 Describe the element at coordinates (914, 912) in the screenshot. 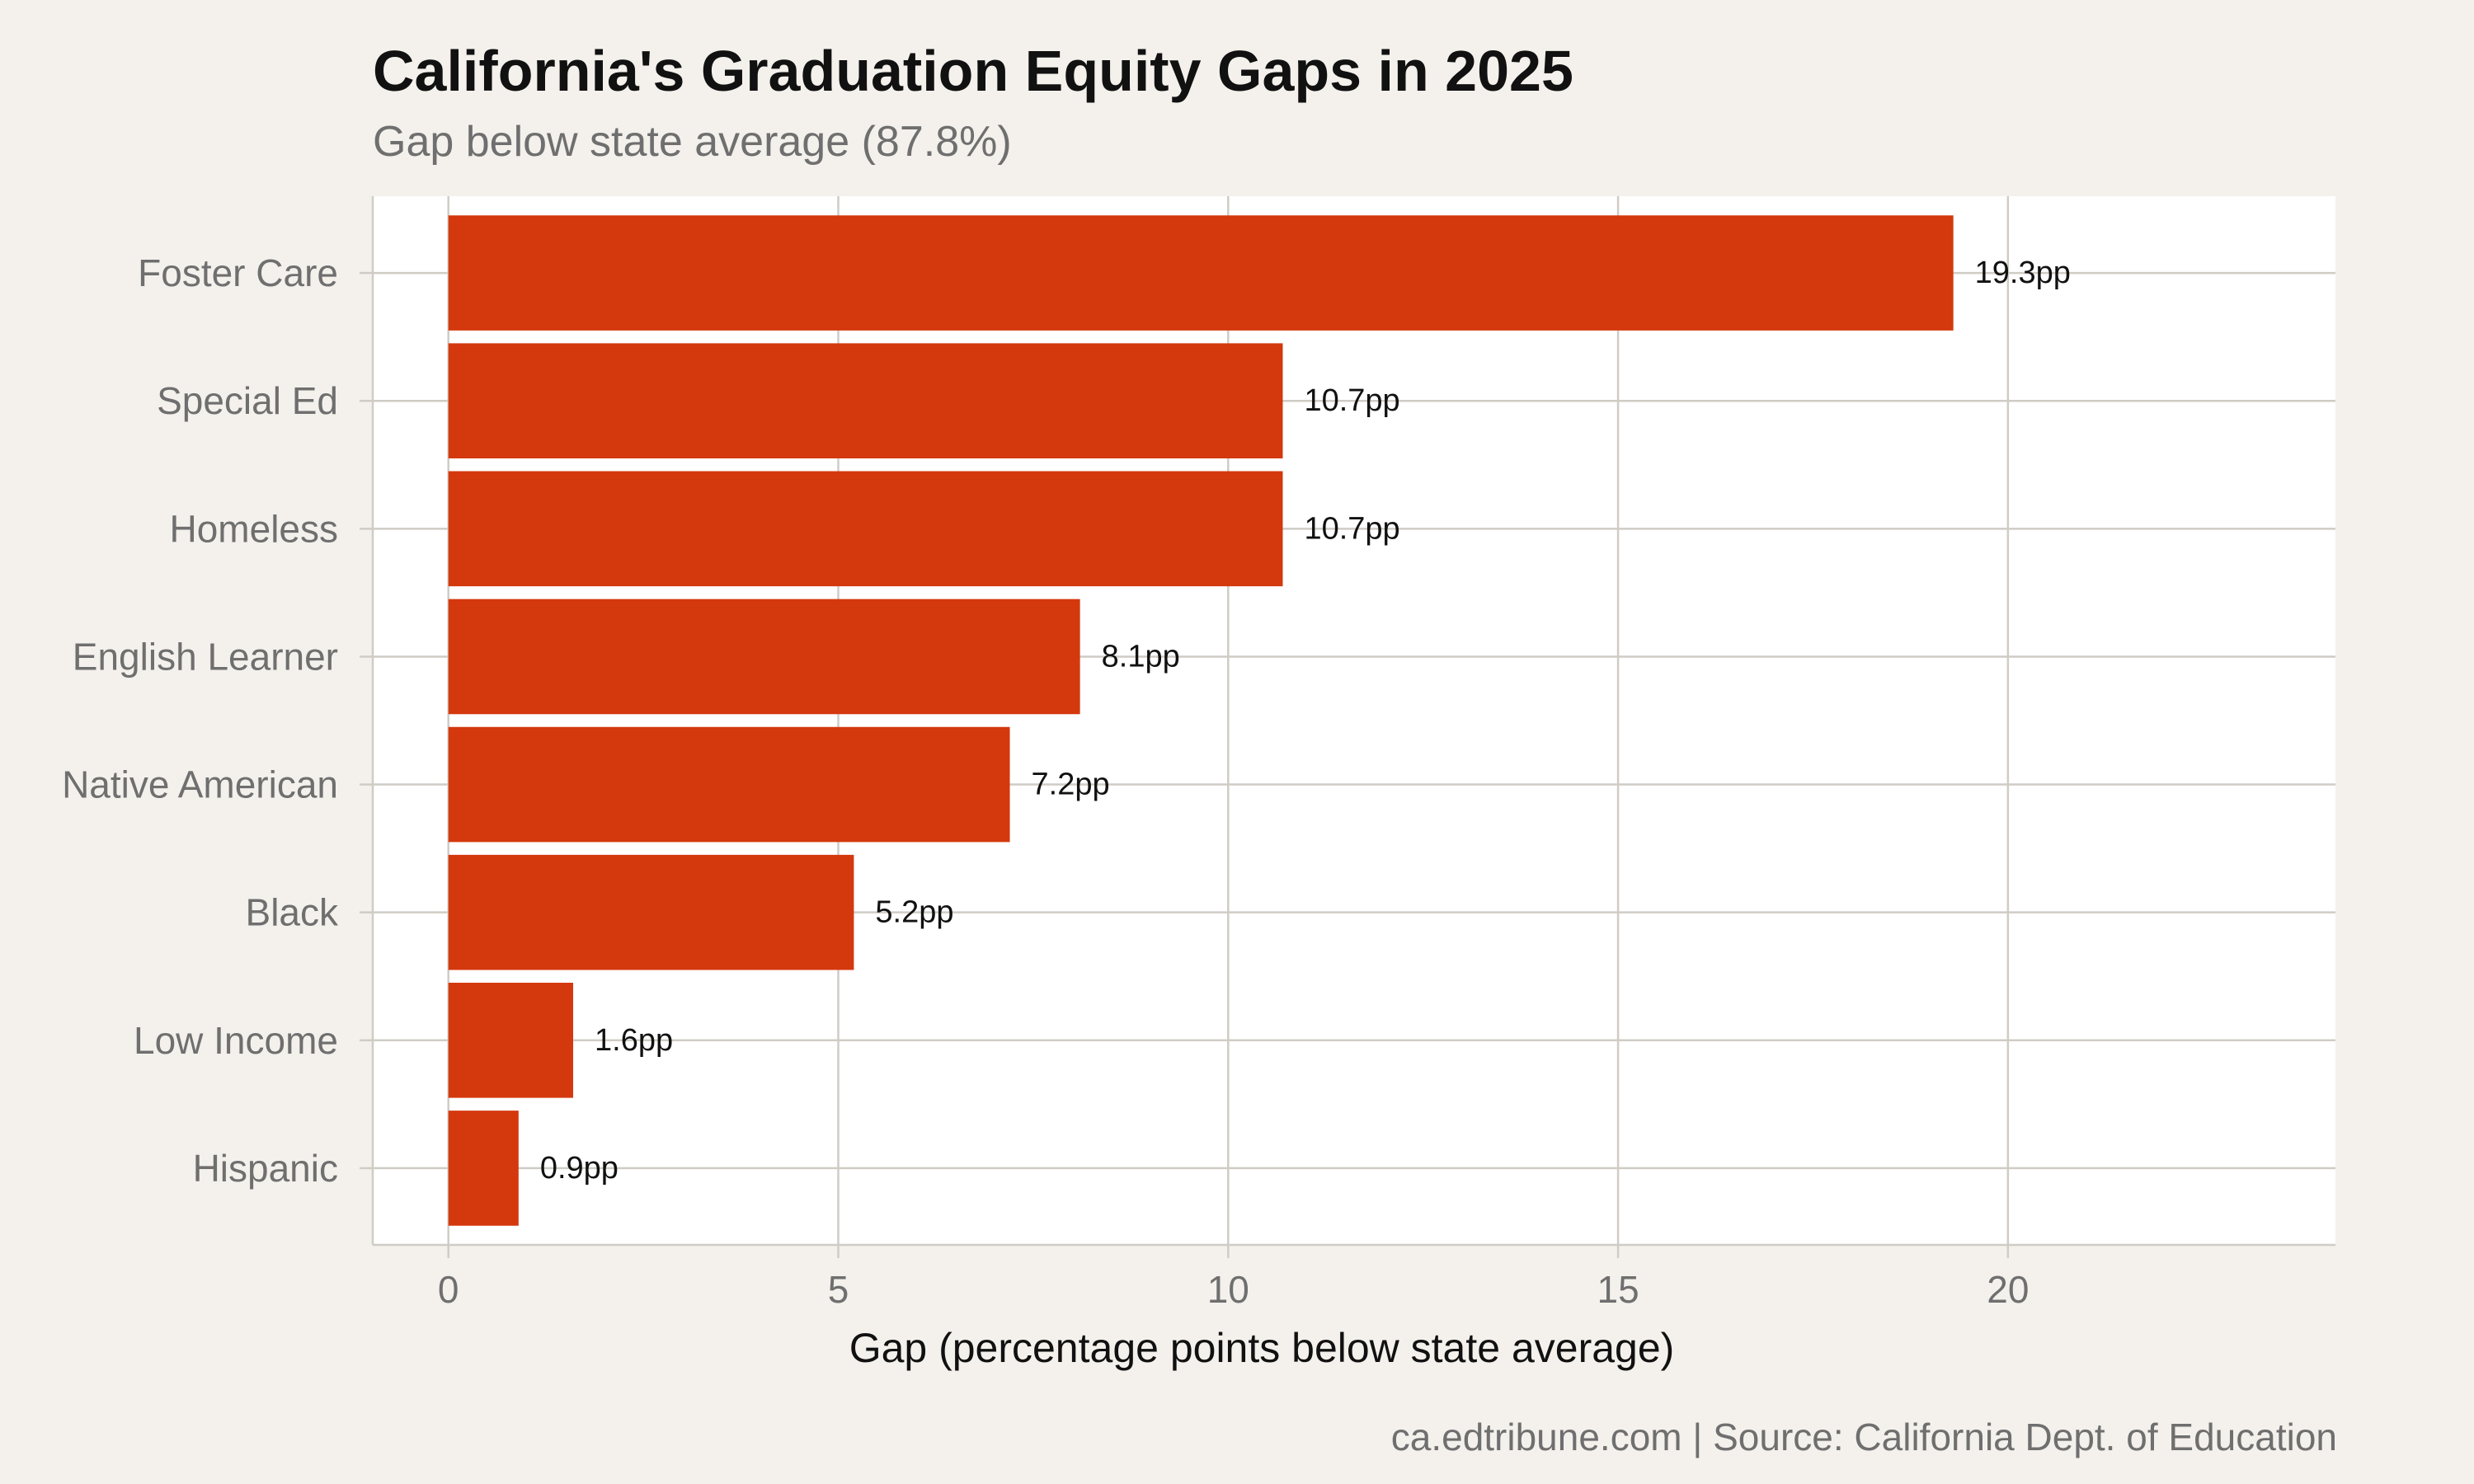

I see `bar-value-label: 5.2pp` at that location.